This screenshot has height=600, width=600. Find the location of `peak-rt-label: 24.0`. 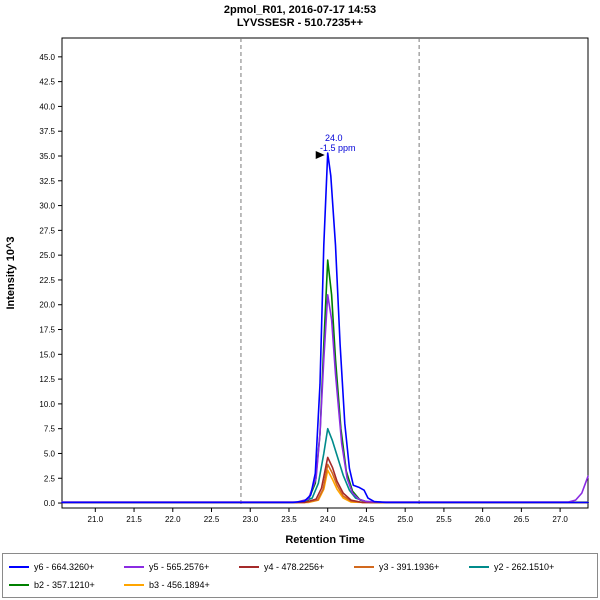

peak-rt-label: 24.0 is located at coordinates (334, 138).